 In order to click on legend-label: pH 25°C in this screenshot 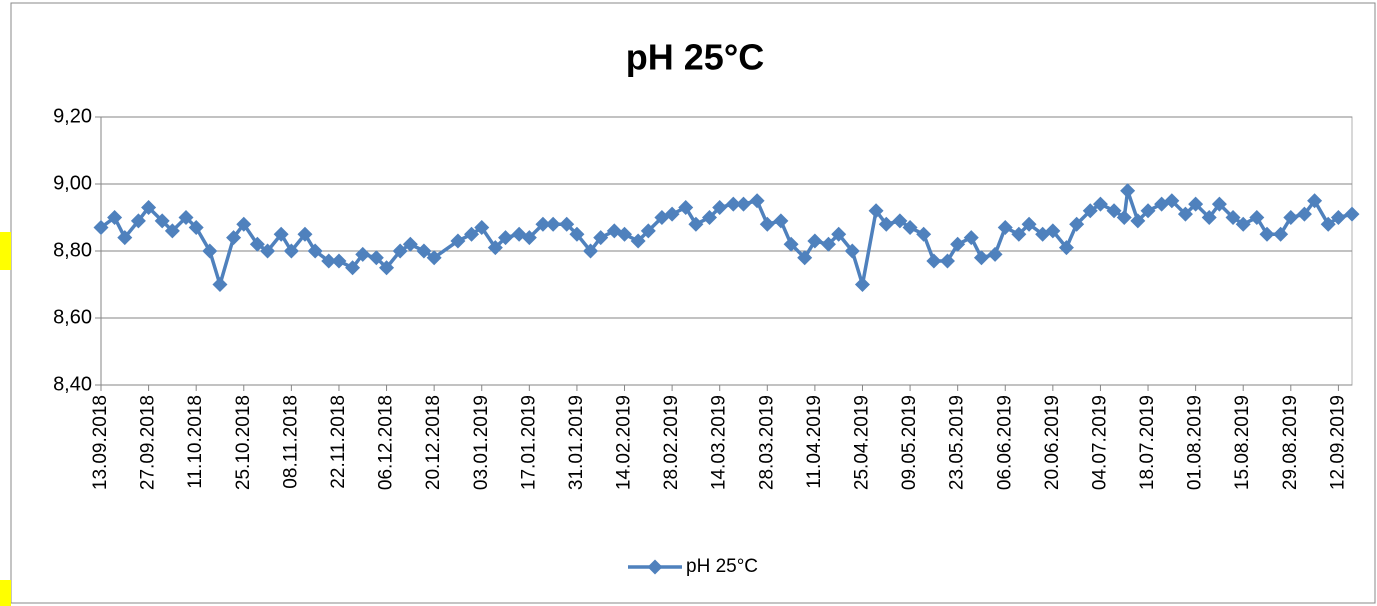, I will do `click(722, 566)`.